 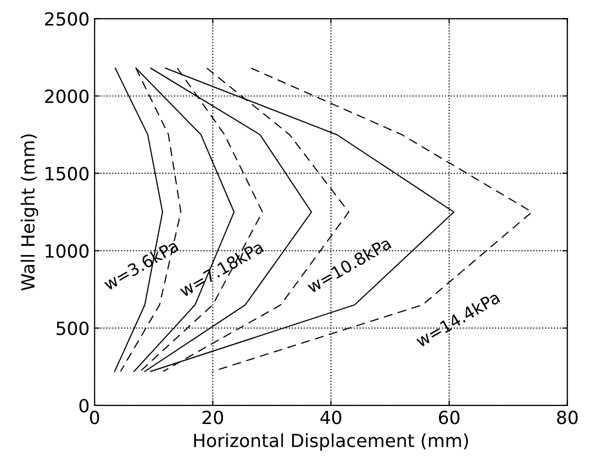 I want to click on y-tick-label: 500, so click(x=72, y=329).